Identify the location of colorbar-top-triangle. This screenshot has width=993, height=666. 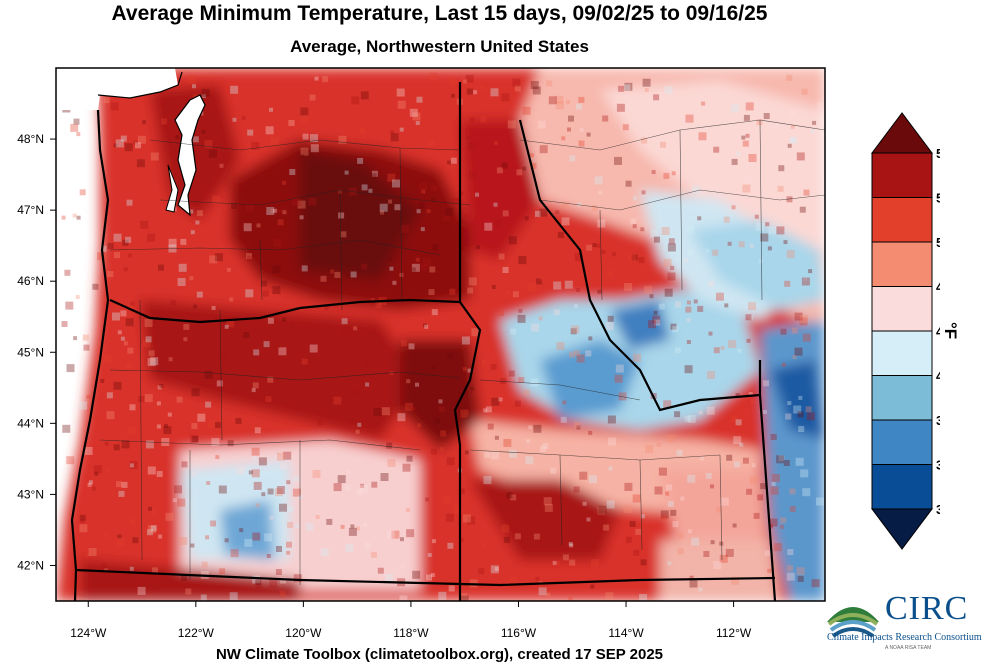
(902, 133).